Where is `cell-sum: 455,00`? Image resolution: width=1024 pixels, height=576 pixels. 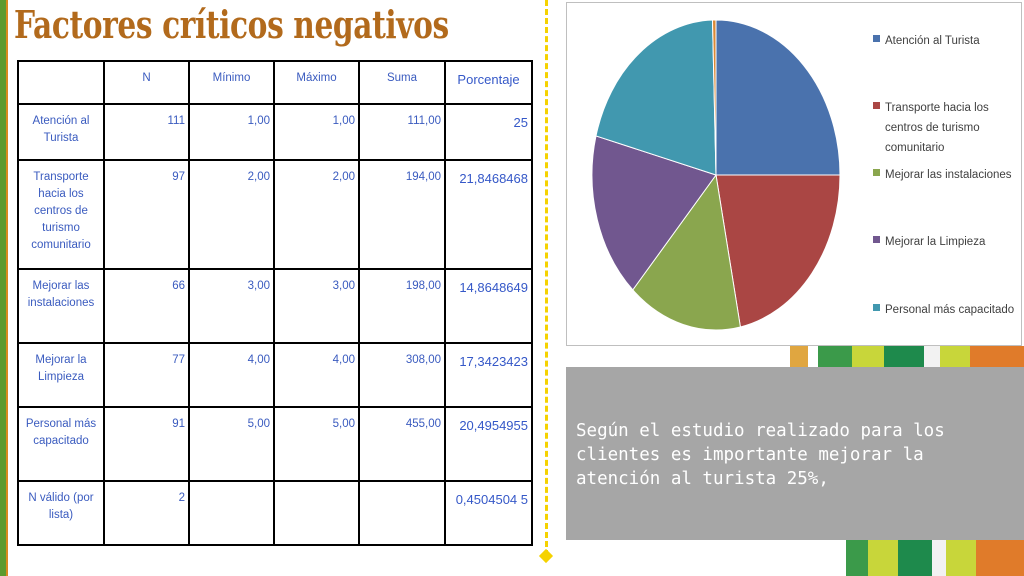 cell-sum: 455,00 is located at coordinates (402, 444).